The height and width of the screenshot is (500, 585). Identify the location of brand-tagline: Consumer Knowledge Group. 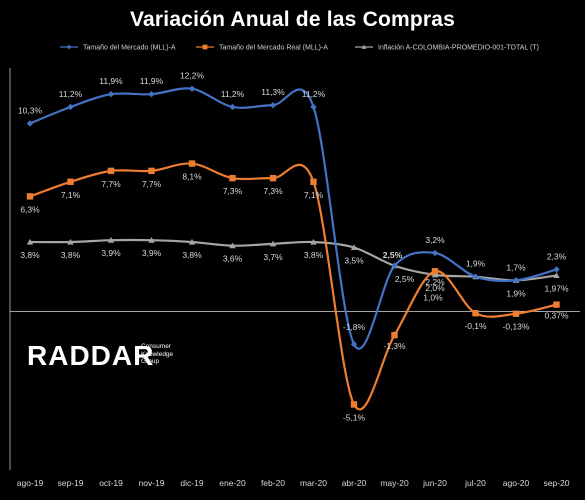
(157, 354).